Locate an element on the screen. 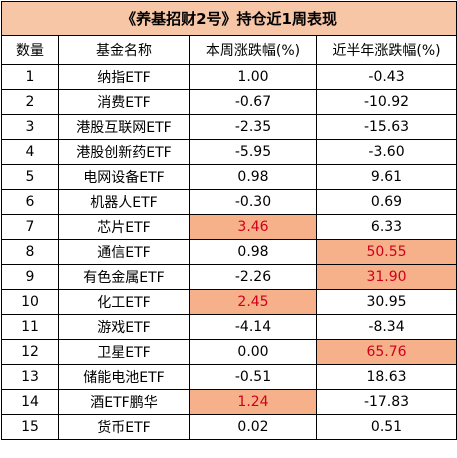 This screenshot has height=458, width=457. table-row: 7 芯片ETF 3.46 6.33 is located at coordinates (229, 227).